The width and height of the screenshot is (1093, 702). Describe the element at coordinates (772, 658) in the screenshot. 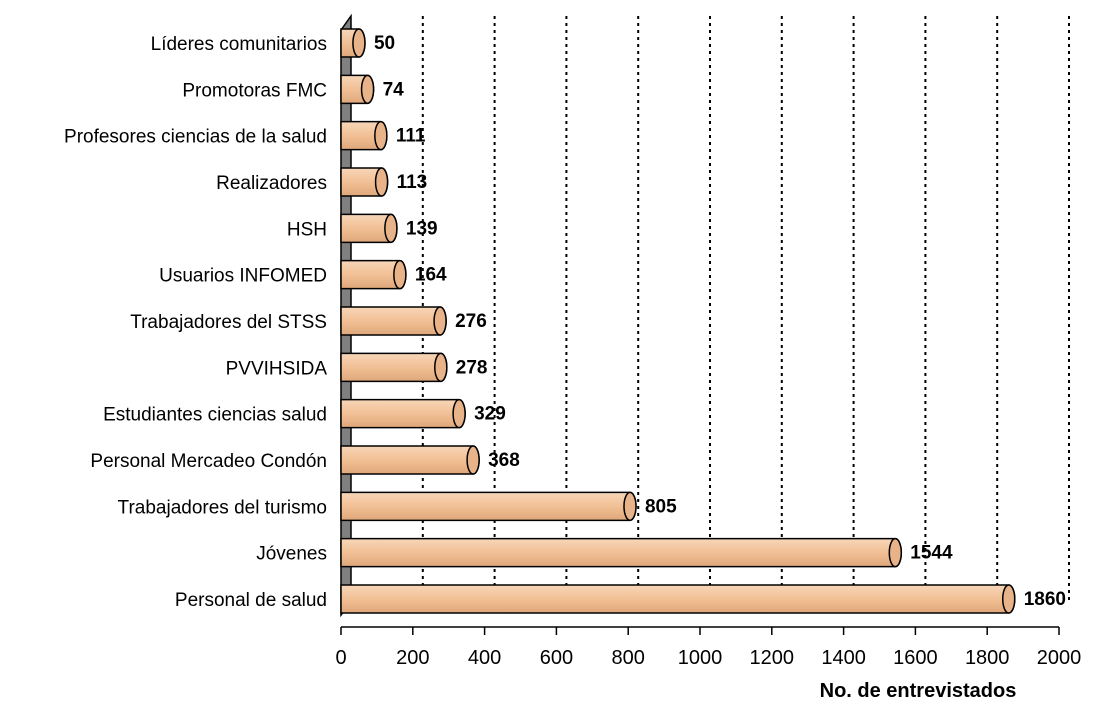

I see `x-tick-label: 1200` at that location.